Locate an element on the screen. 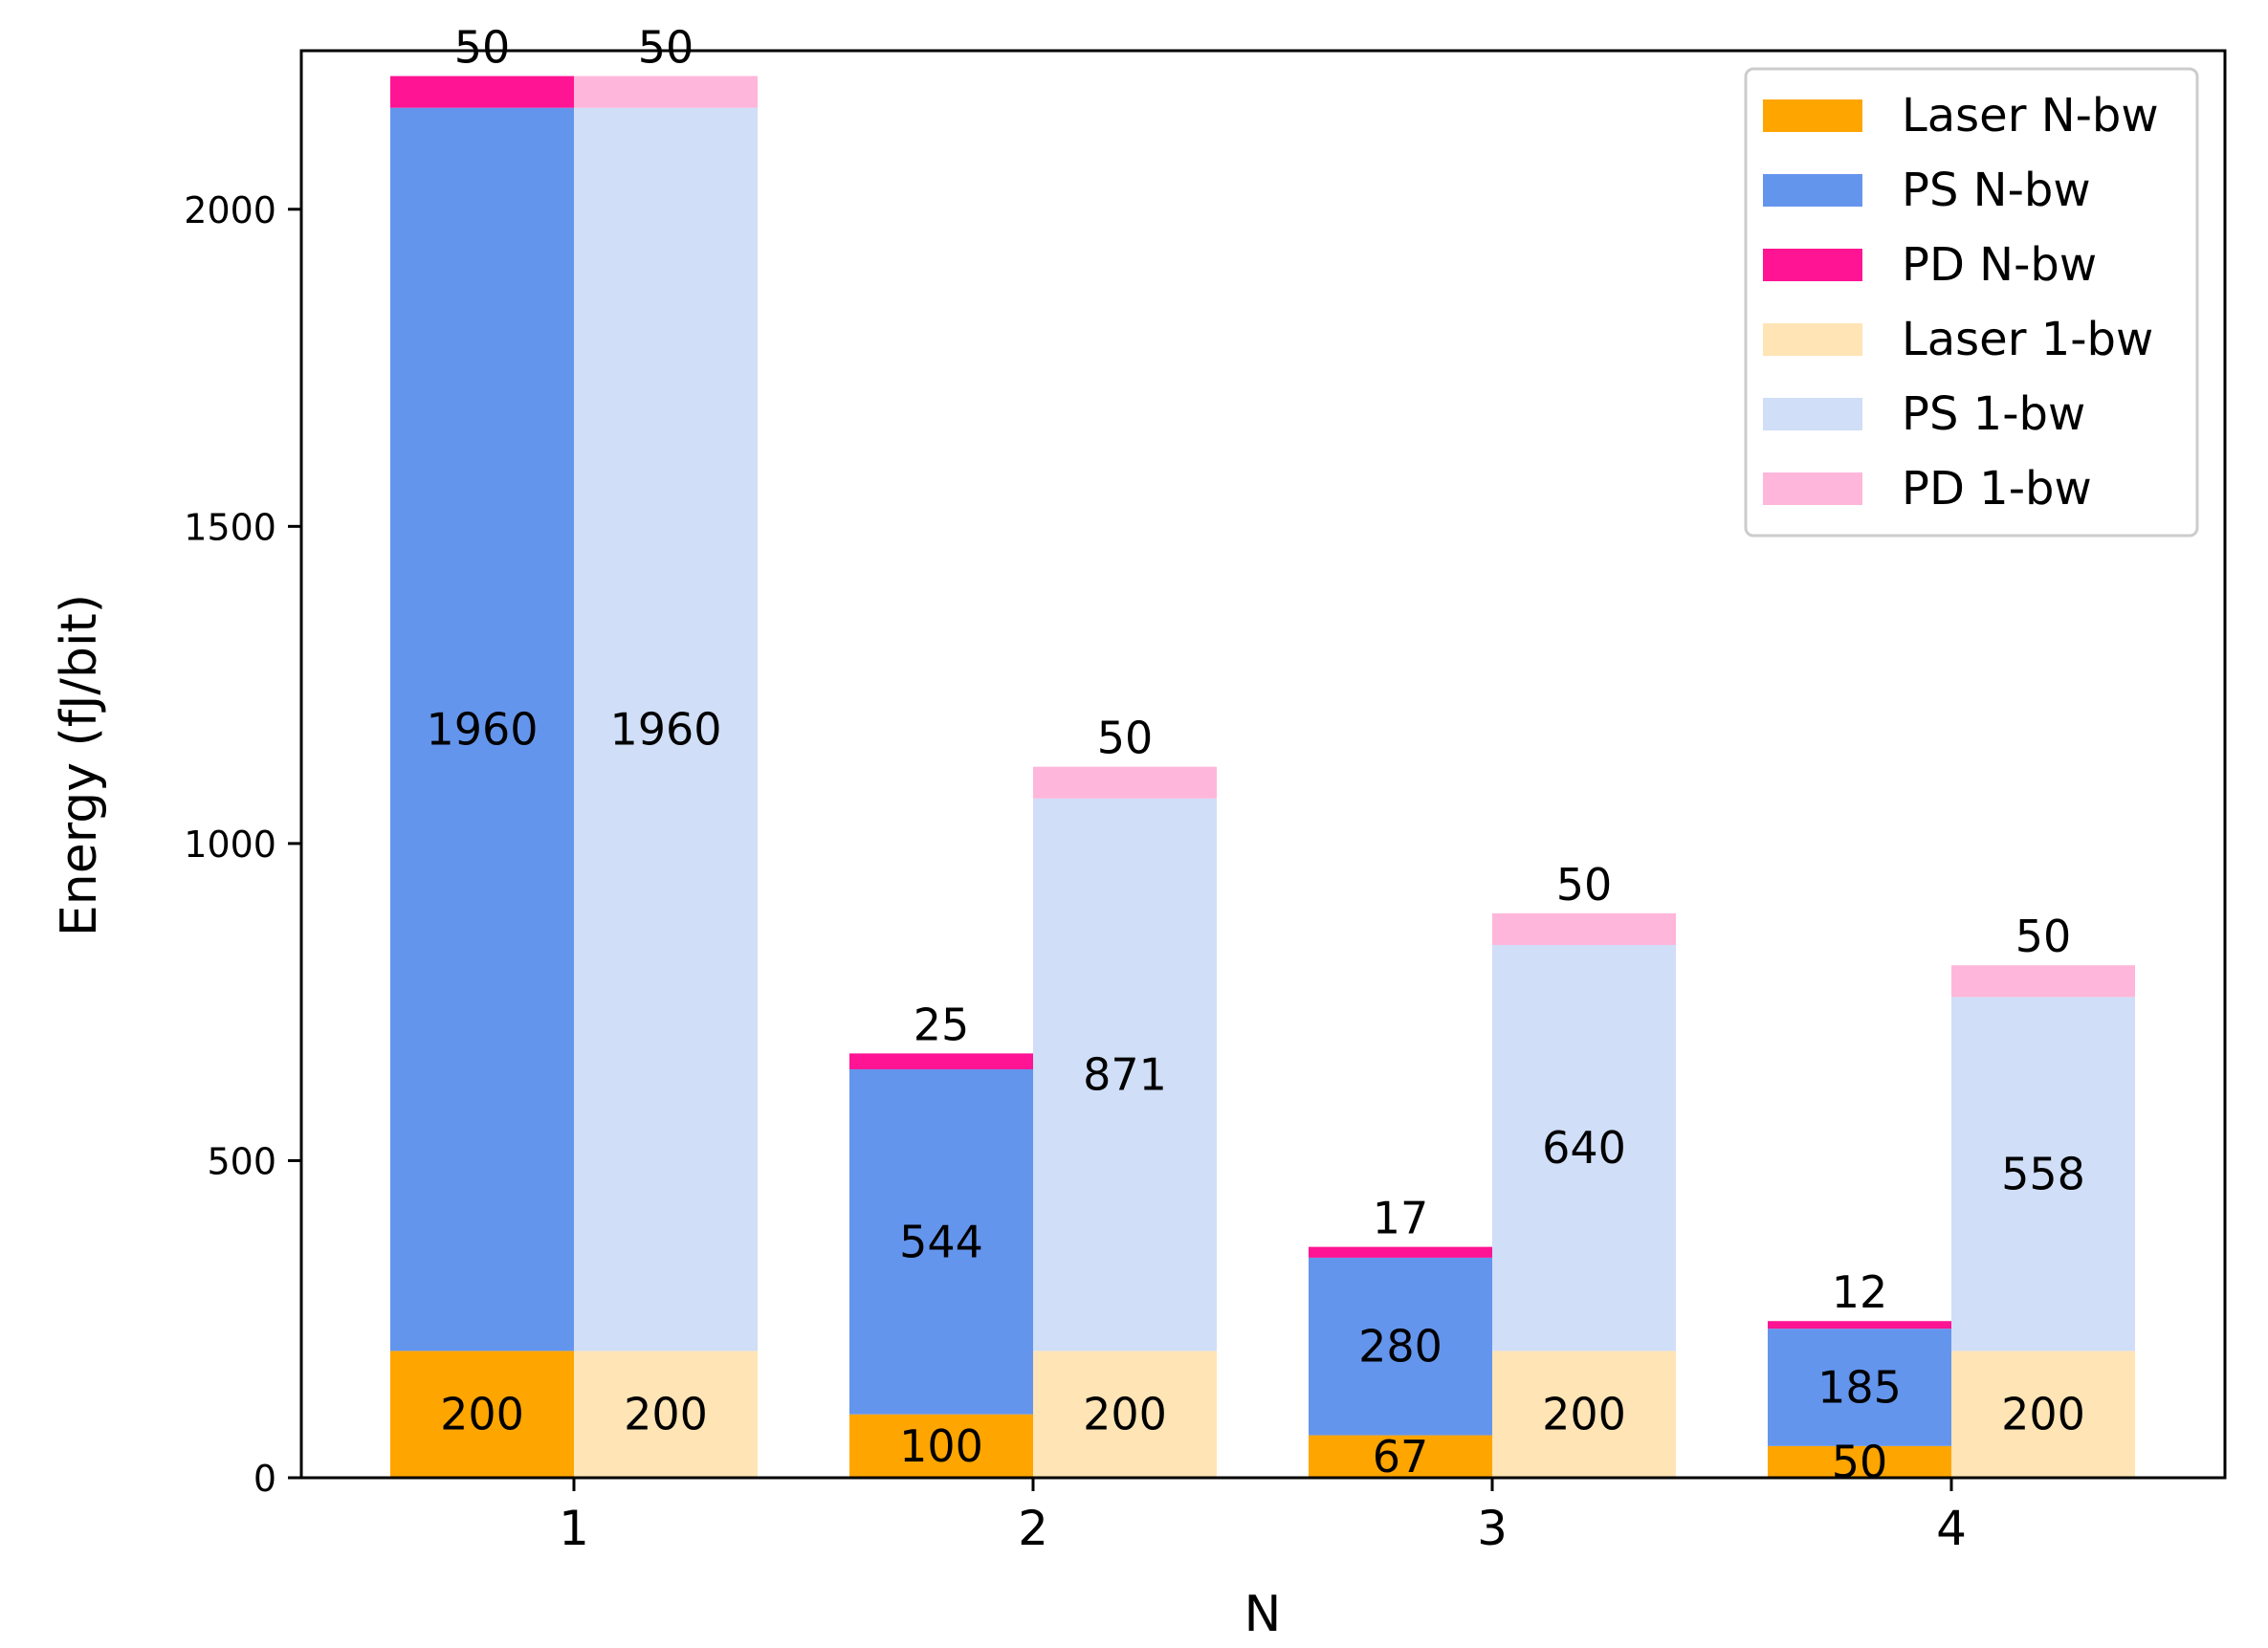 This screenshot has width=2268, height=1648. data-label-ps-n-bw-n4: 185 is located at coordinates (1859, 1388).